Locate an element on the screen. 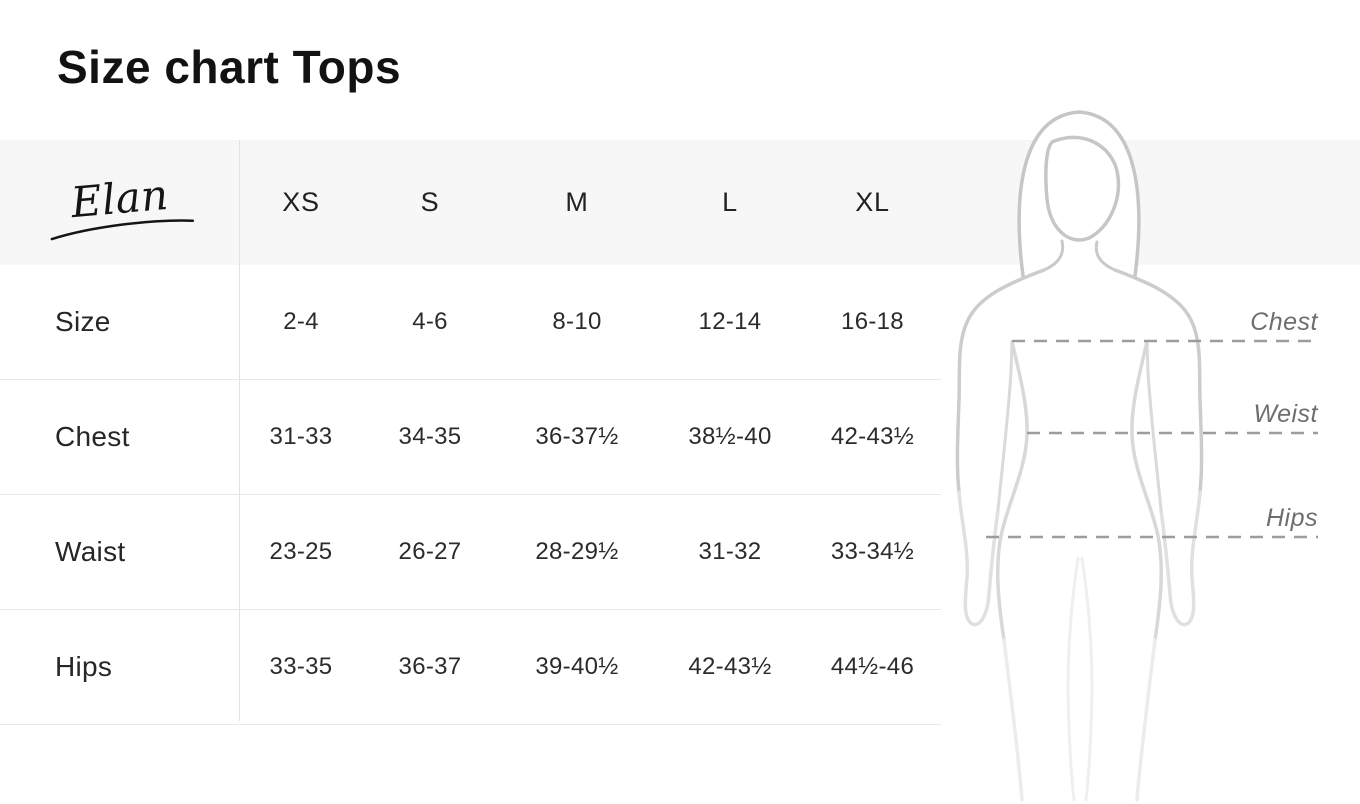 This screenshot has height=804, width=1360. face-outline is located at coordinates (1082, 188).